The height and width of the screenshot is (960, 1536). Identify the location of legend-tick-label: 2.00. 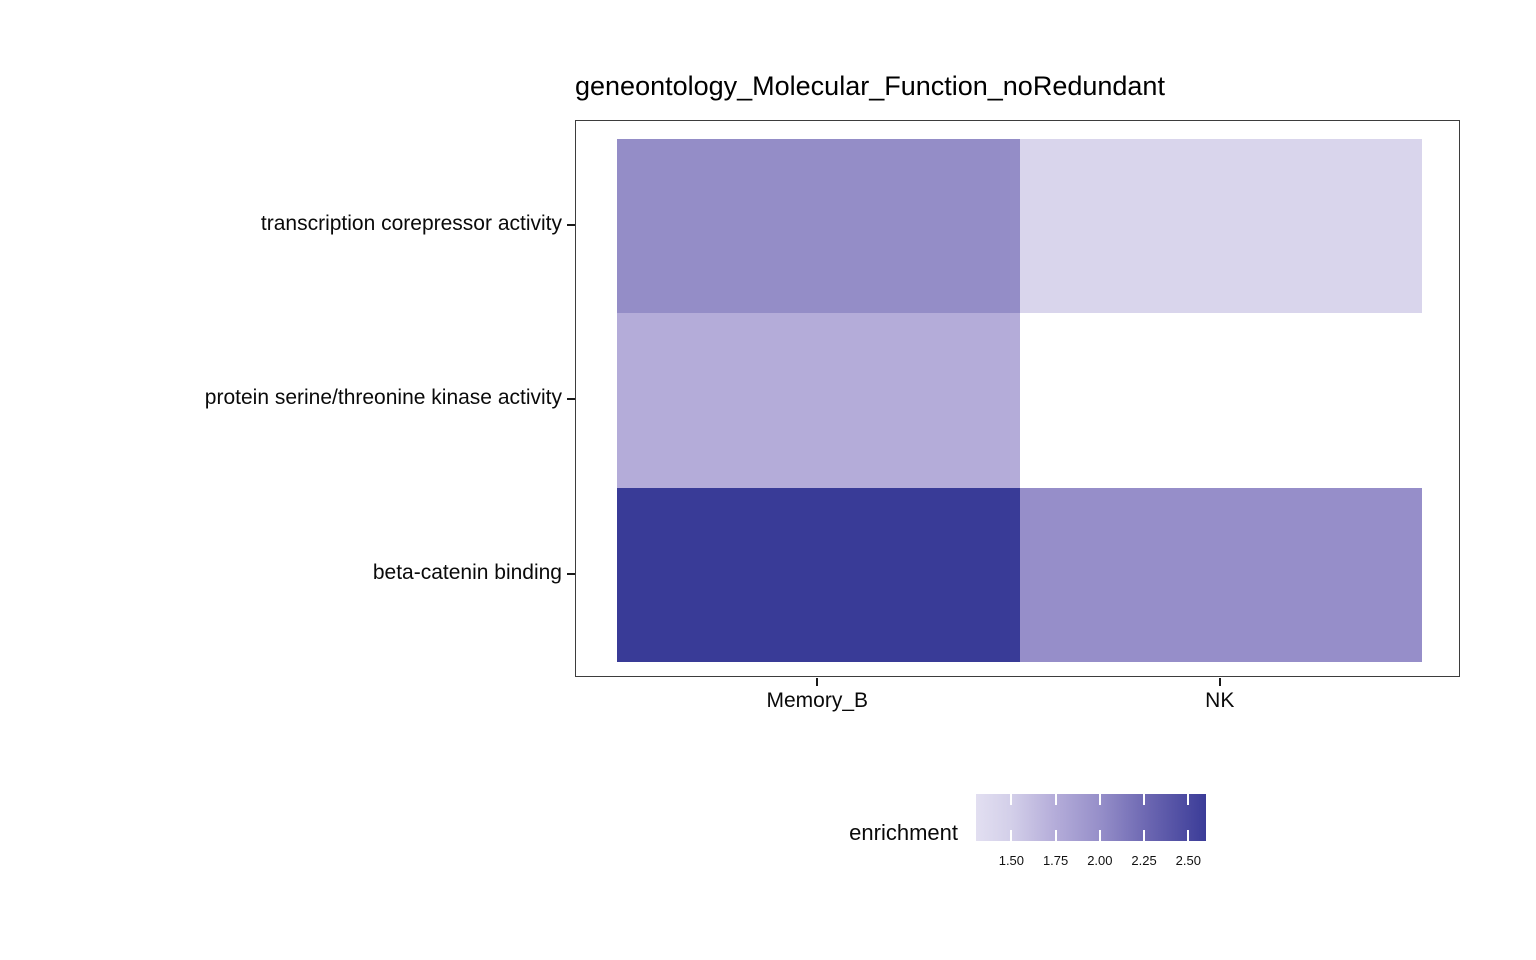
(1100, 860).